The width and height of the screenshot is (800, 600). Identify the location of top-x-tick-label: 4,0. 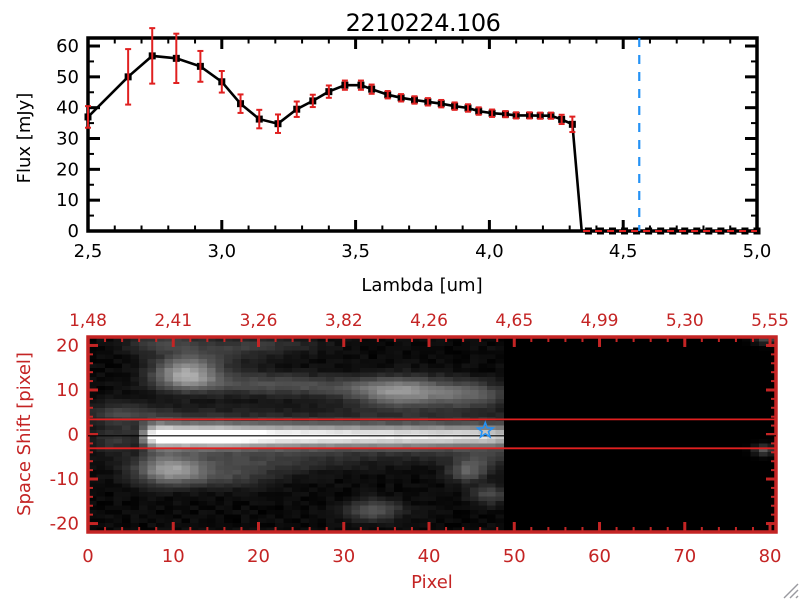
(489, 251).